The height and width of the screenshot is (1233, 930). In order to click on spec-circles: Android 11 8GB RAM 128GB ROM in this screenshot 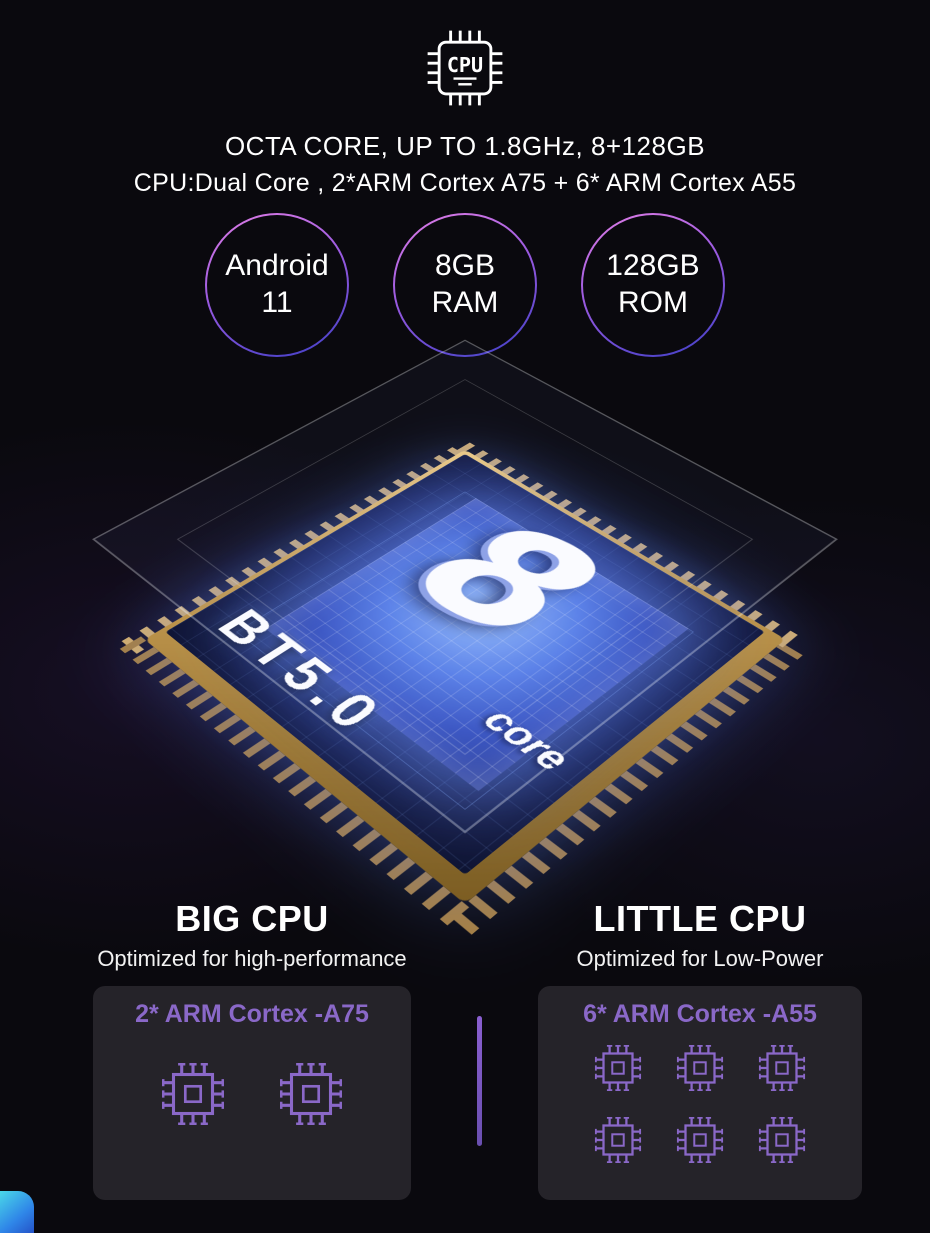, I will do `click(465, 285)`.